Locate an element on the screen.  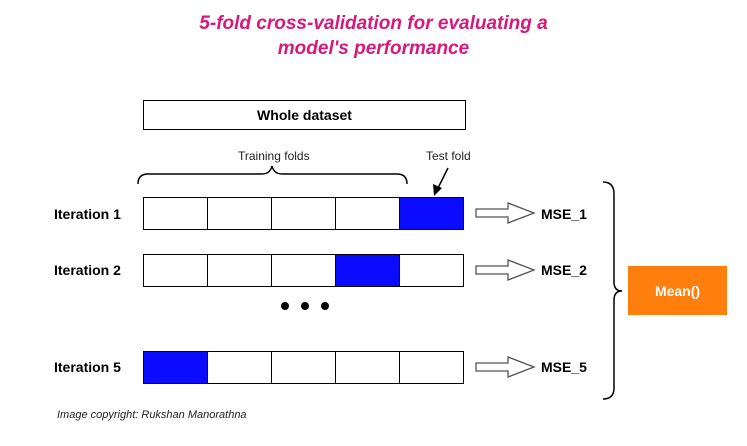
mean-box: Mean() is located at coordinates (677, 290).